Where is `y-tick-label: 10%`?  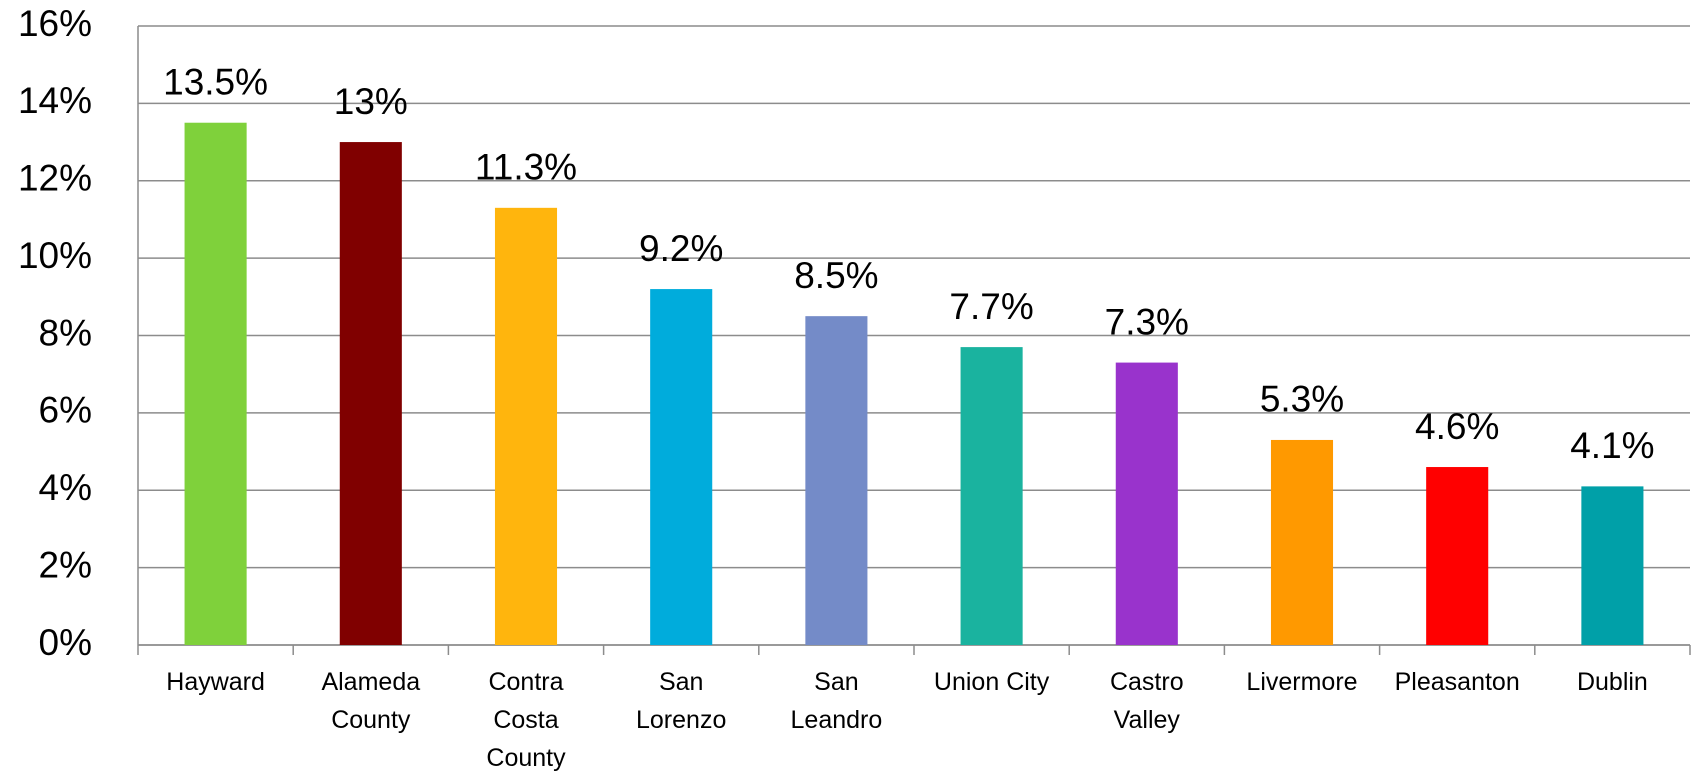 y-tick-label: 10% is located at coordinates (55, 255).